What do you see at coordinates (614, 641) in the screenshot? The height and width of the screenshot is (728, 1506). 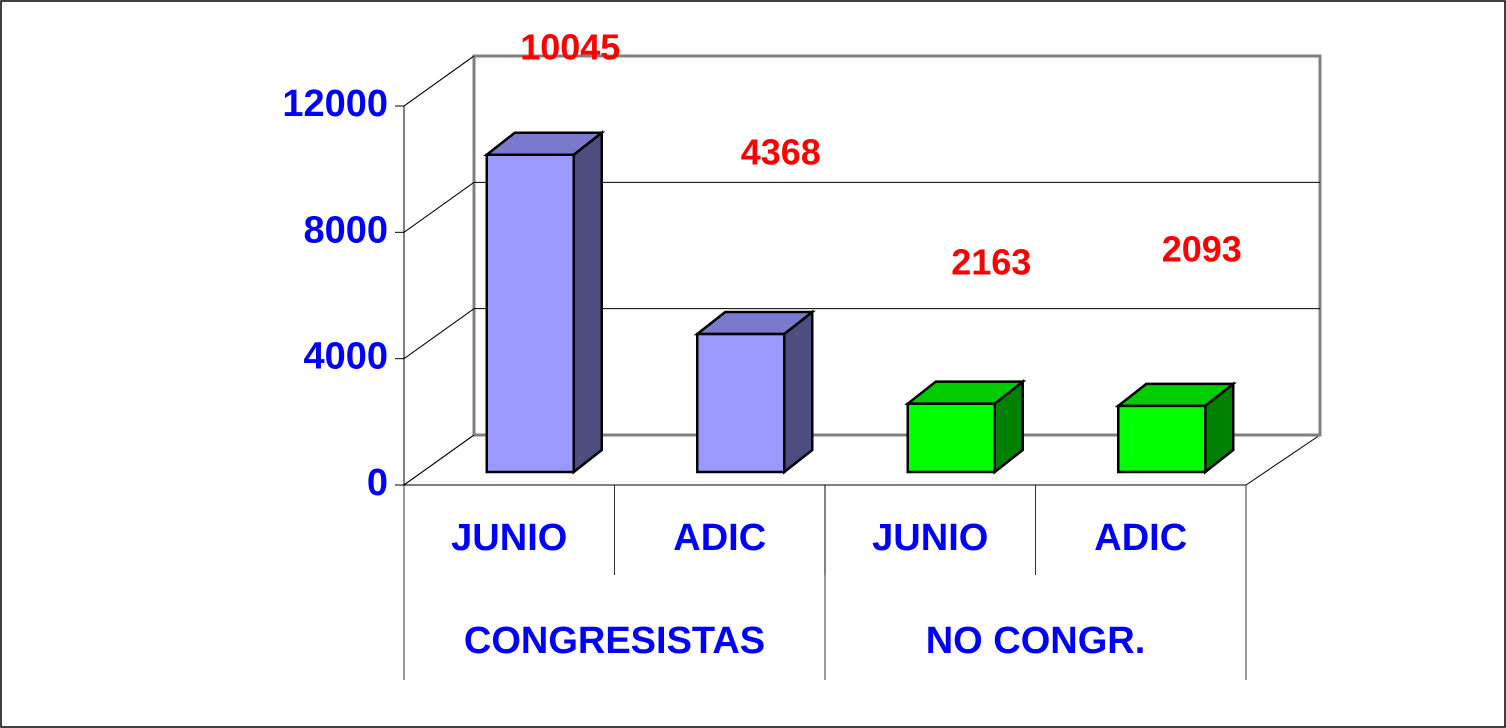 I see `group-label: CONGRESISTAS` at bounding box center [614, 641].